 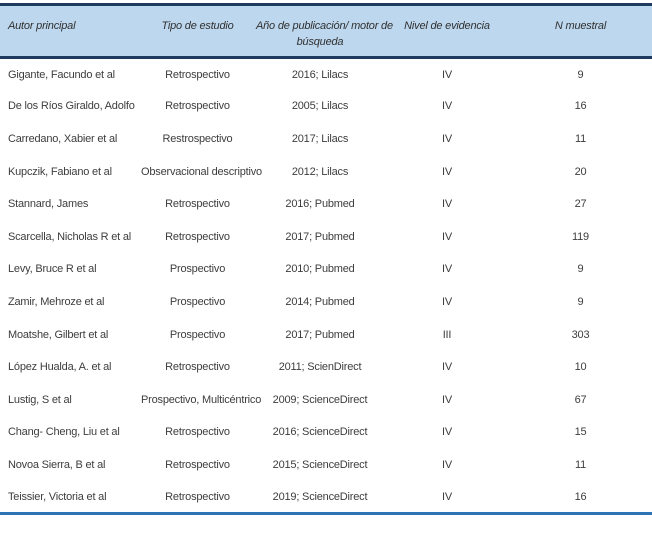 What do you see at coordinates (320, 171) in the screenshot?
I see `cell-anio: 2012; Lilacs` at bounding box center [320, 171].